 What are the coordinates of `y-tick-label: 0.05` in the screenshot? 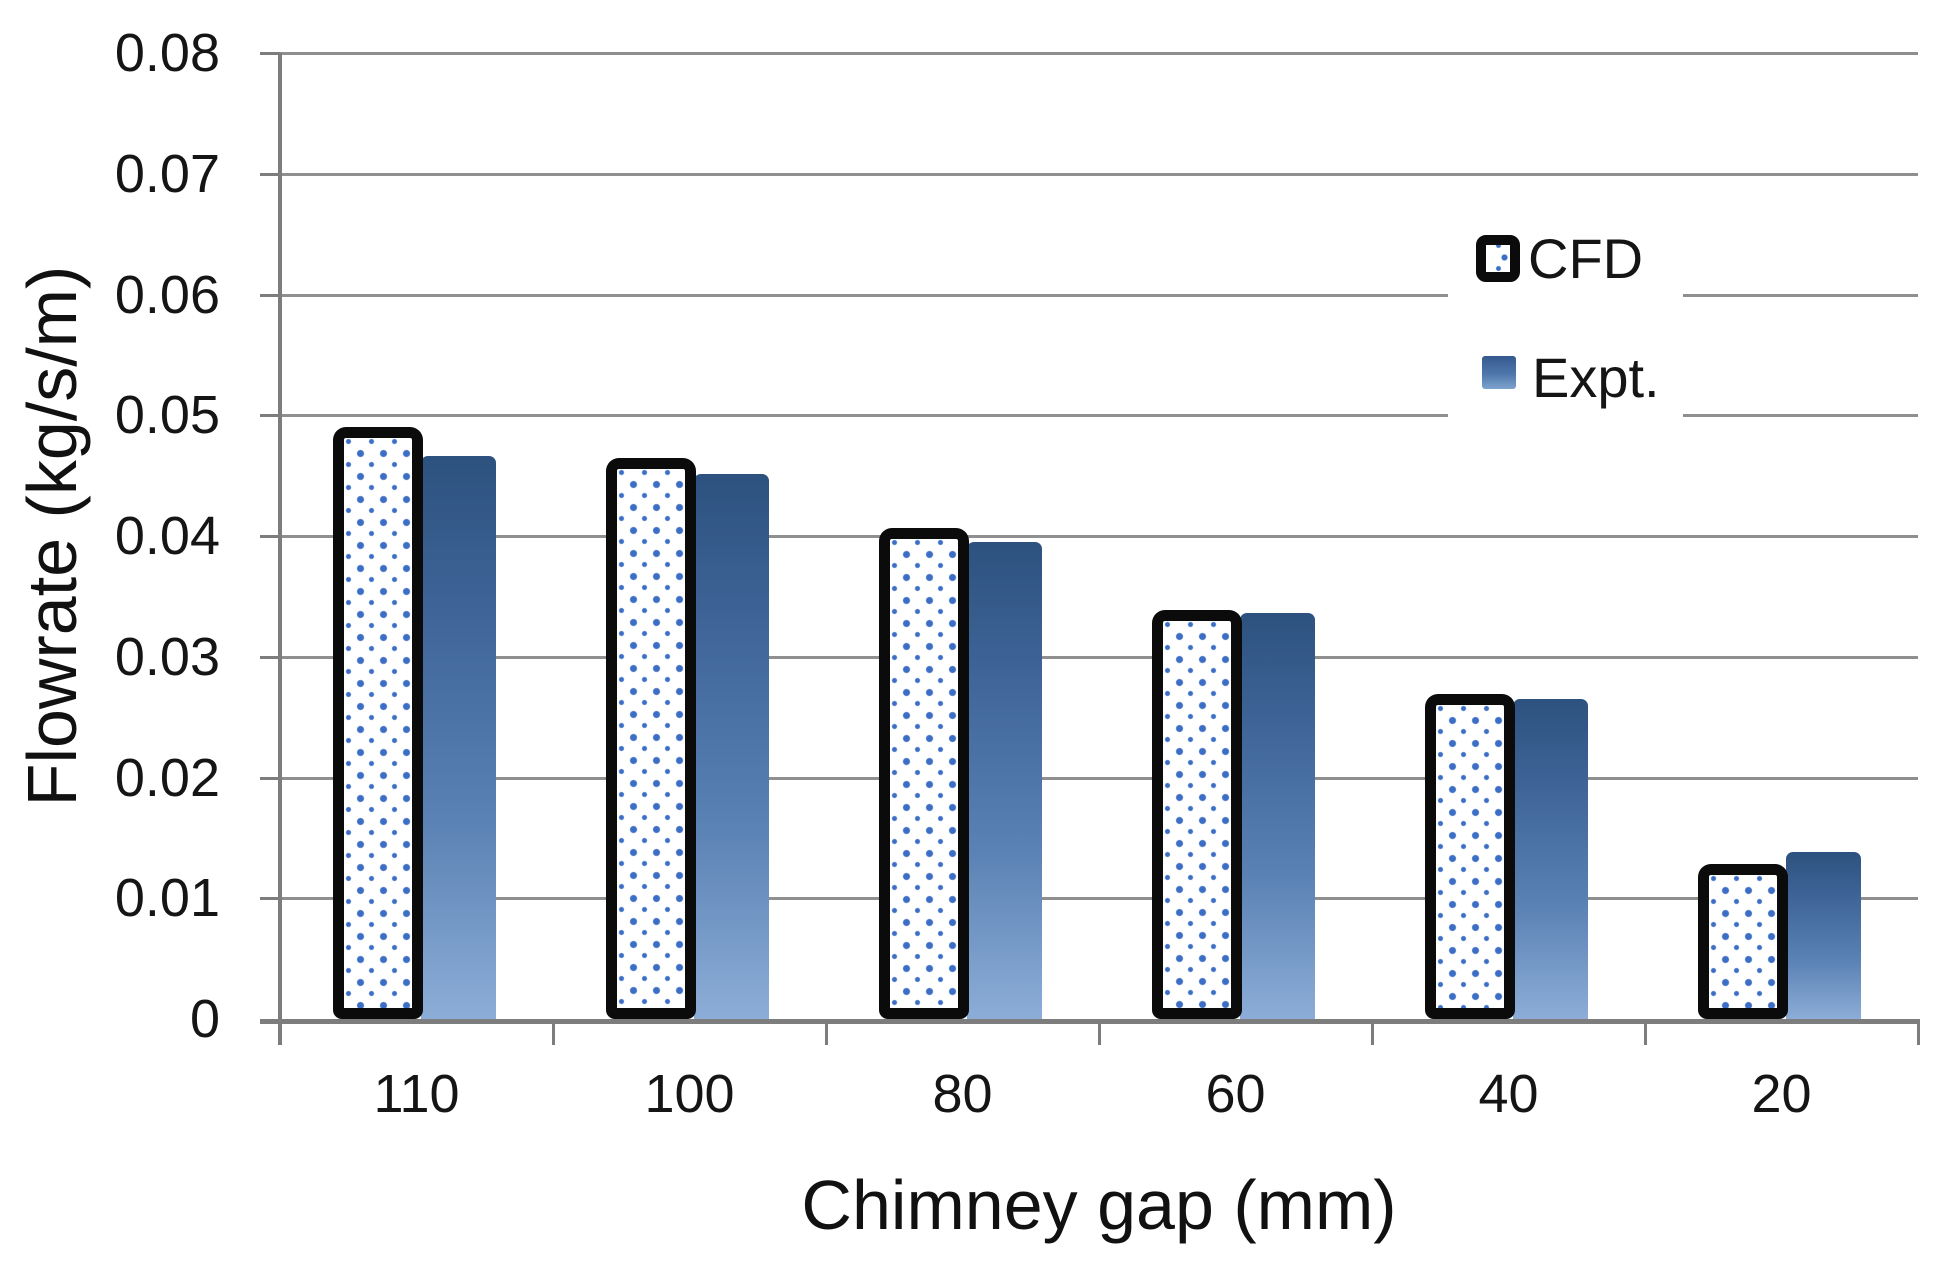 It's located at (167, 415).